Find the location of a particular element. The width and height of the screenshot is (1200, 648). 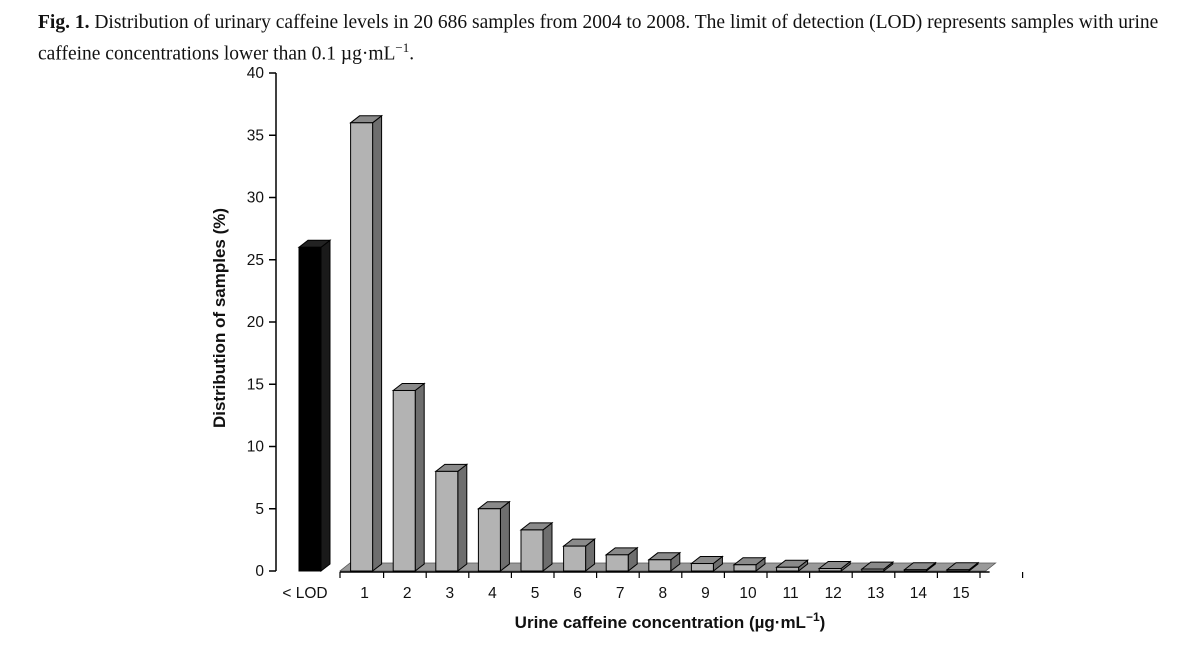

y-axis-title: Distribution of samples (%) is located at coordinates (219, 318).